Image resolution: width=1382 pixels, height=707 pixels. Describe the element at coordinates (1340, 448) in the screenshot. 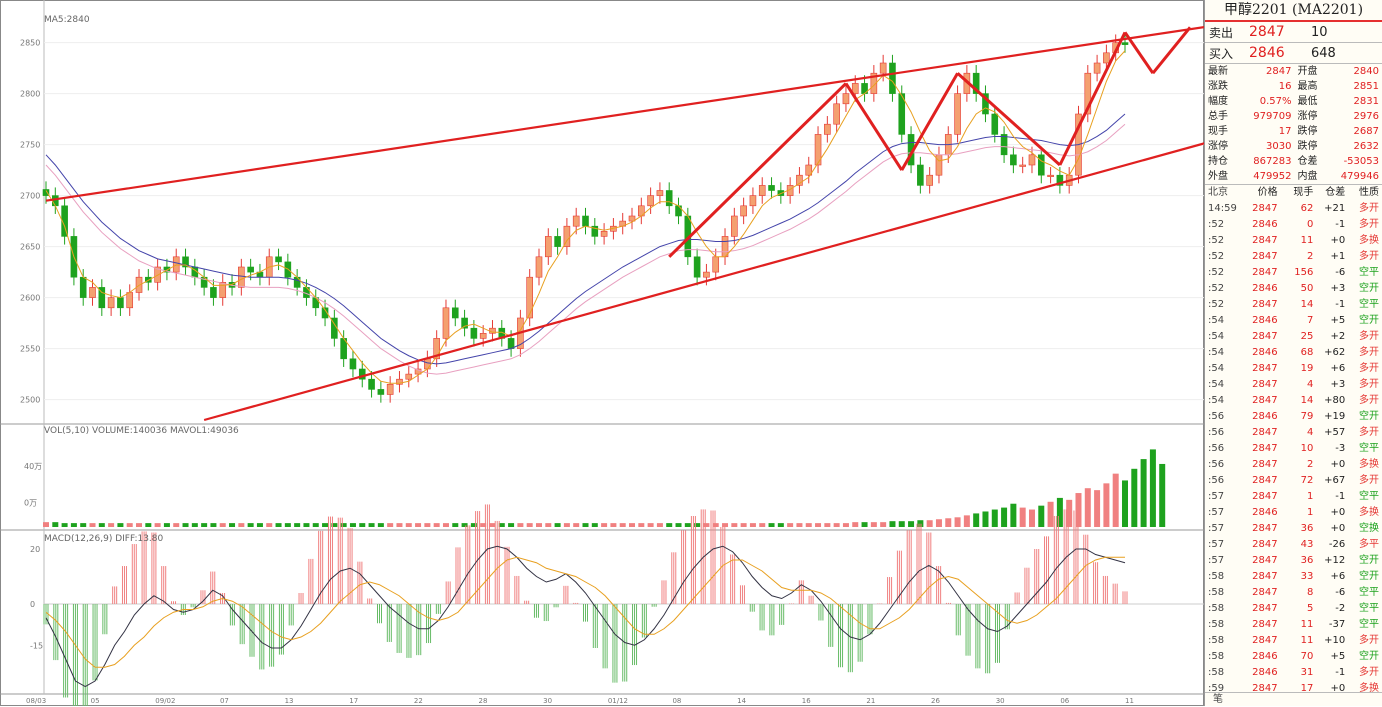

I see `tick-oi: -3` at that location.